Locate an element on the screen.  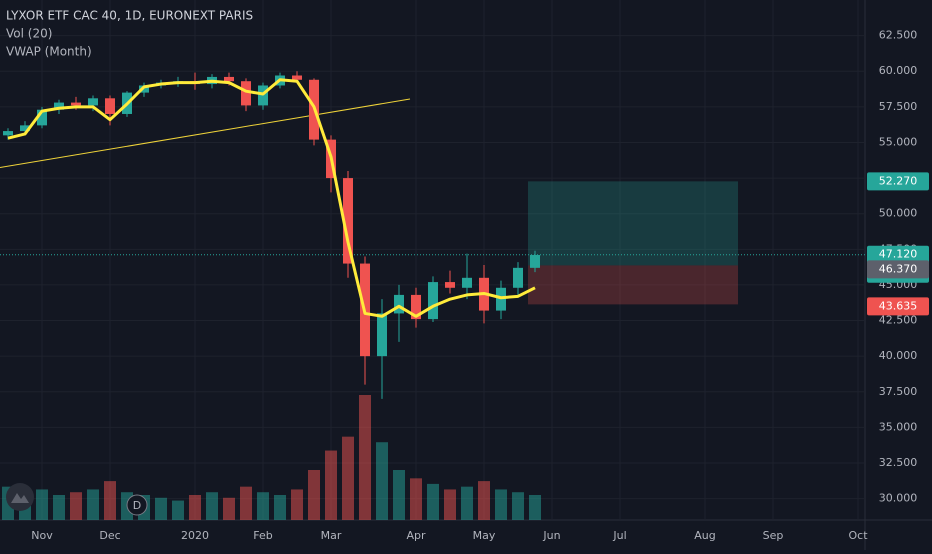
target-label-bg is located at coordinates (898, 181).